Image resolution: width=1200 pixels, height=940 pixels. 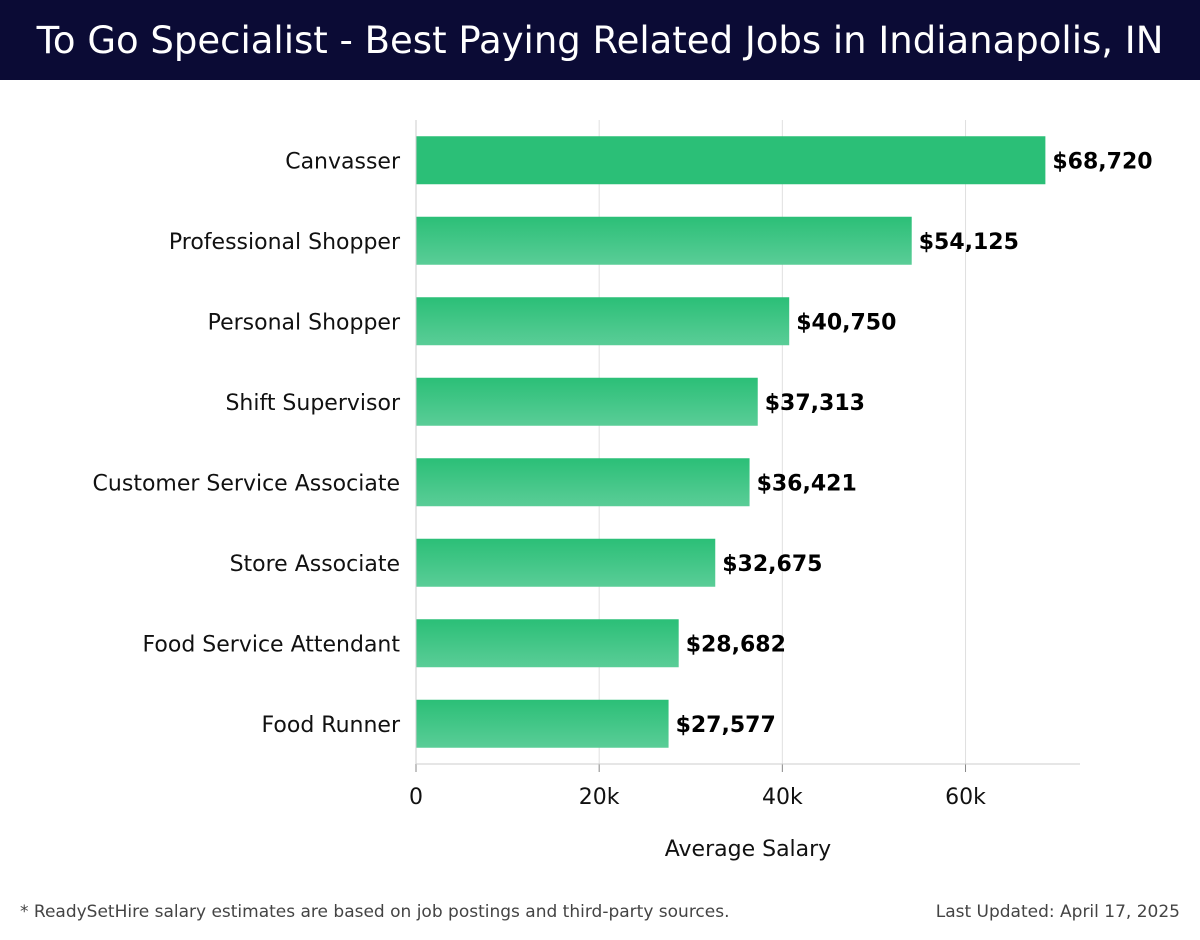 I want to click on category-label: Shift Supervisor, so click(x=313, y=403).